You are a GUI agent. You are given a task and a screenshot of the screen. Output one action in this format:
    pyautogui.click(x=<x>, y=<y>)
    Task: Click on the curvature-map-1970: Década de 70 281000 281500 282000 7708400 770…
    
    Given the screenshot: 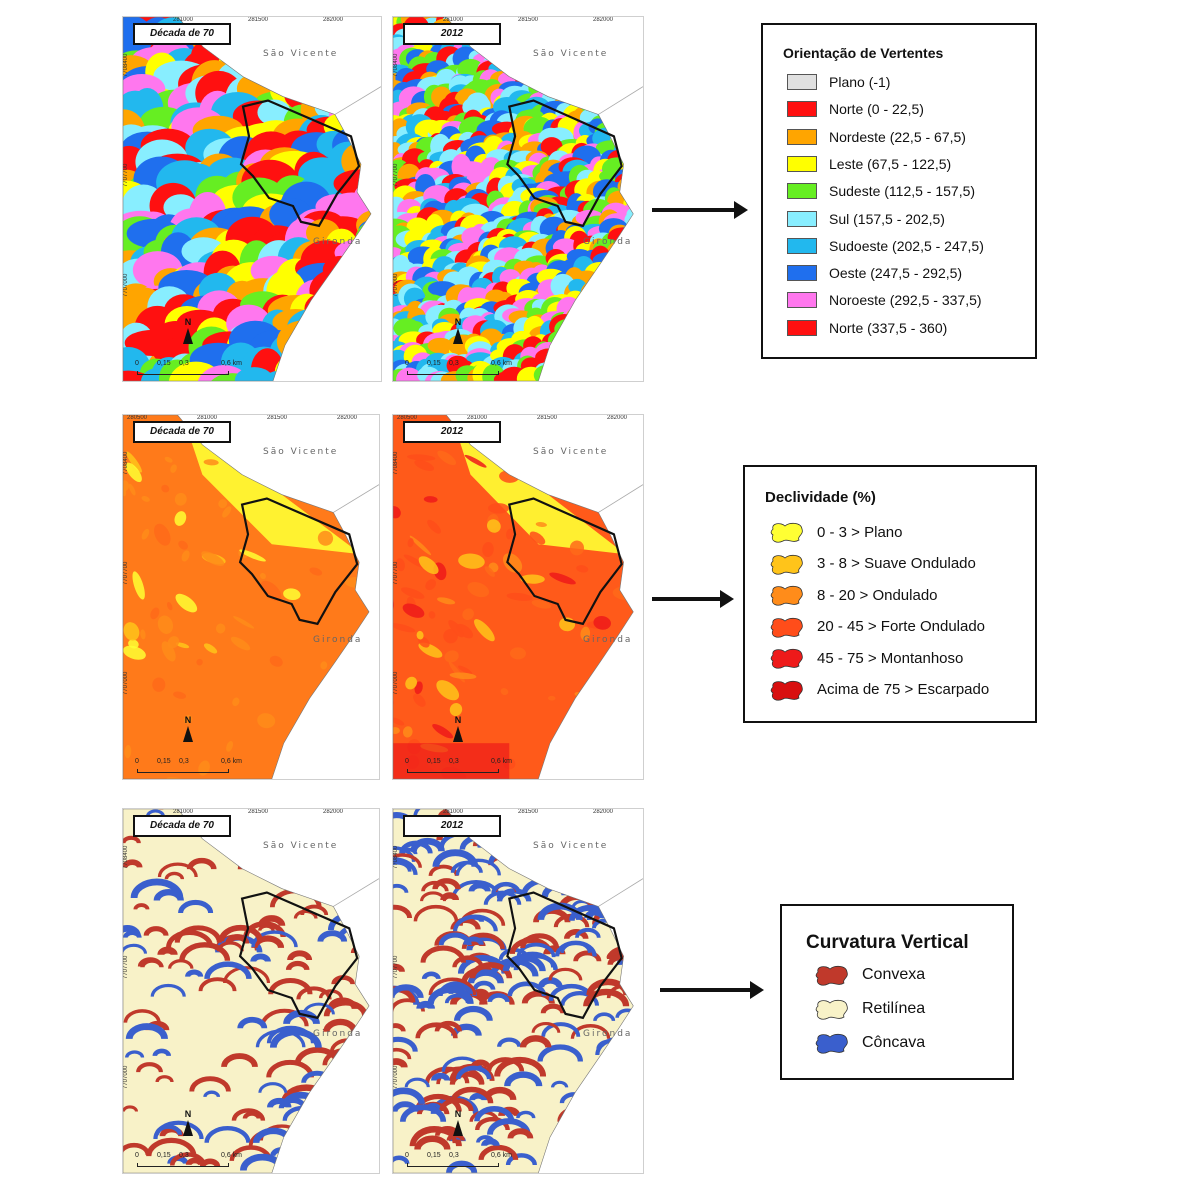 What is the action you would take?
    pyautogui.click(x=251, y=991)
    